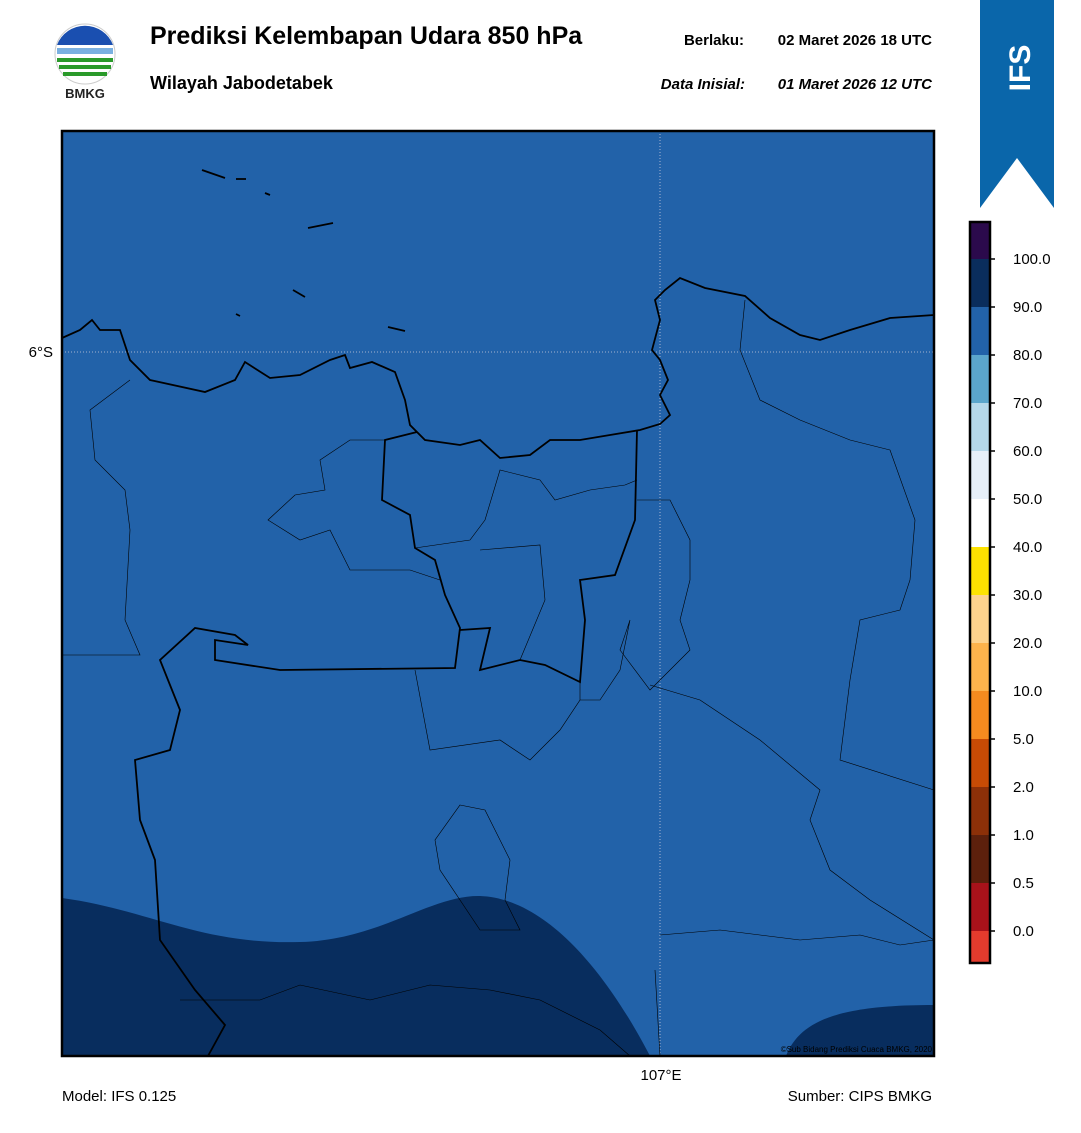 The image size is (1081, 1133). Describe the element at coordinates (860, 1096) in the screenshot. I see `source-label: Sumber: CIPS BMKG` at that location.